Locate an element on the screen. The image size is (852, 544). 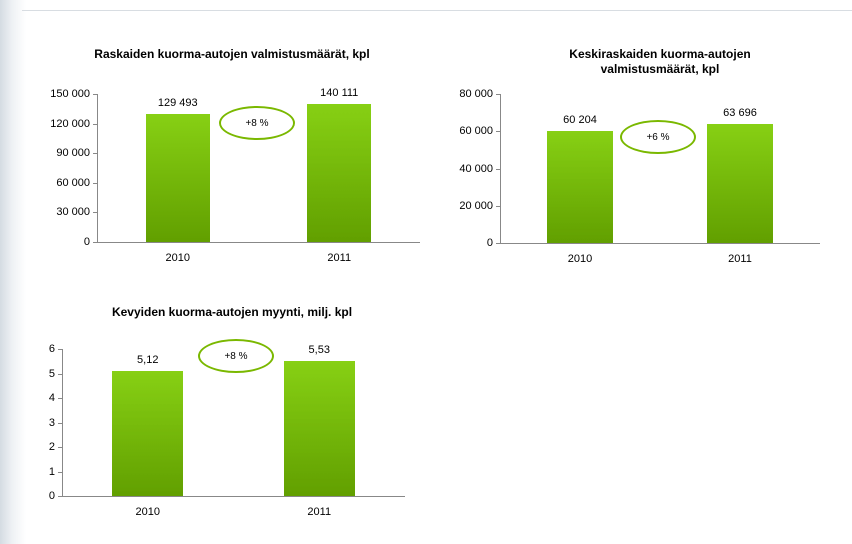
value-label: 5,53 is located at coordinates (319, 349).